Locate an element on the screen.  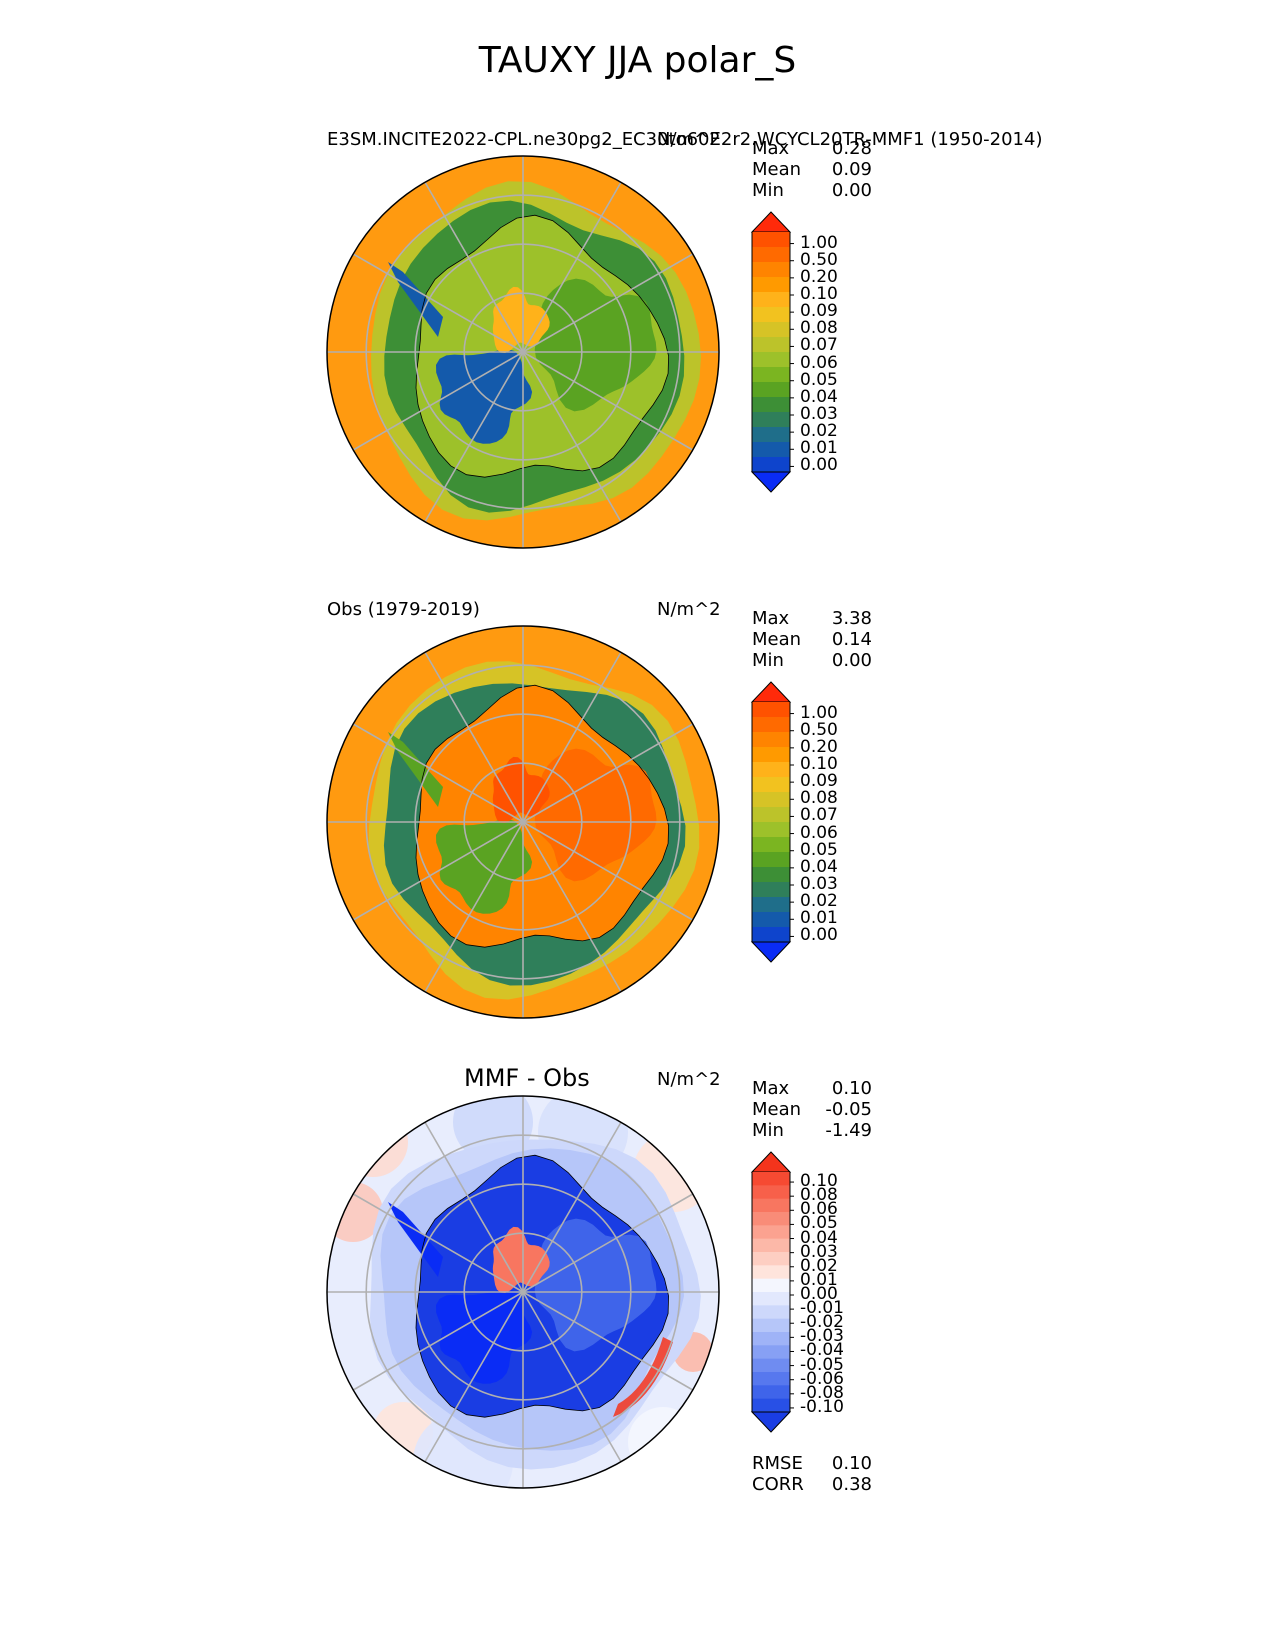
colorbar-tick-label: -0.02 is located at coordinates (822, 1322).